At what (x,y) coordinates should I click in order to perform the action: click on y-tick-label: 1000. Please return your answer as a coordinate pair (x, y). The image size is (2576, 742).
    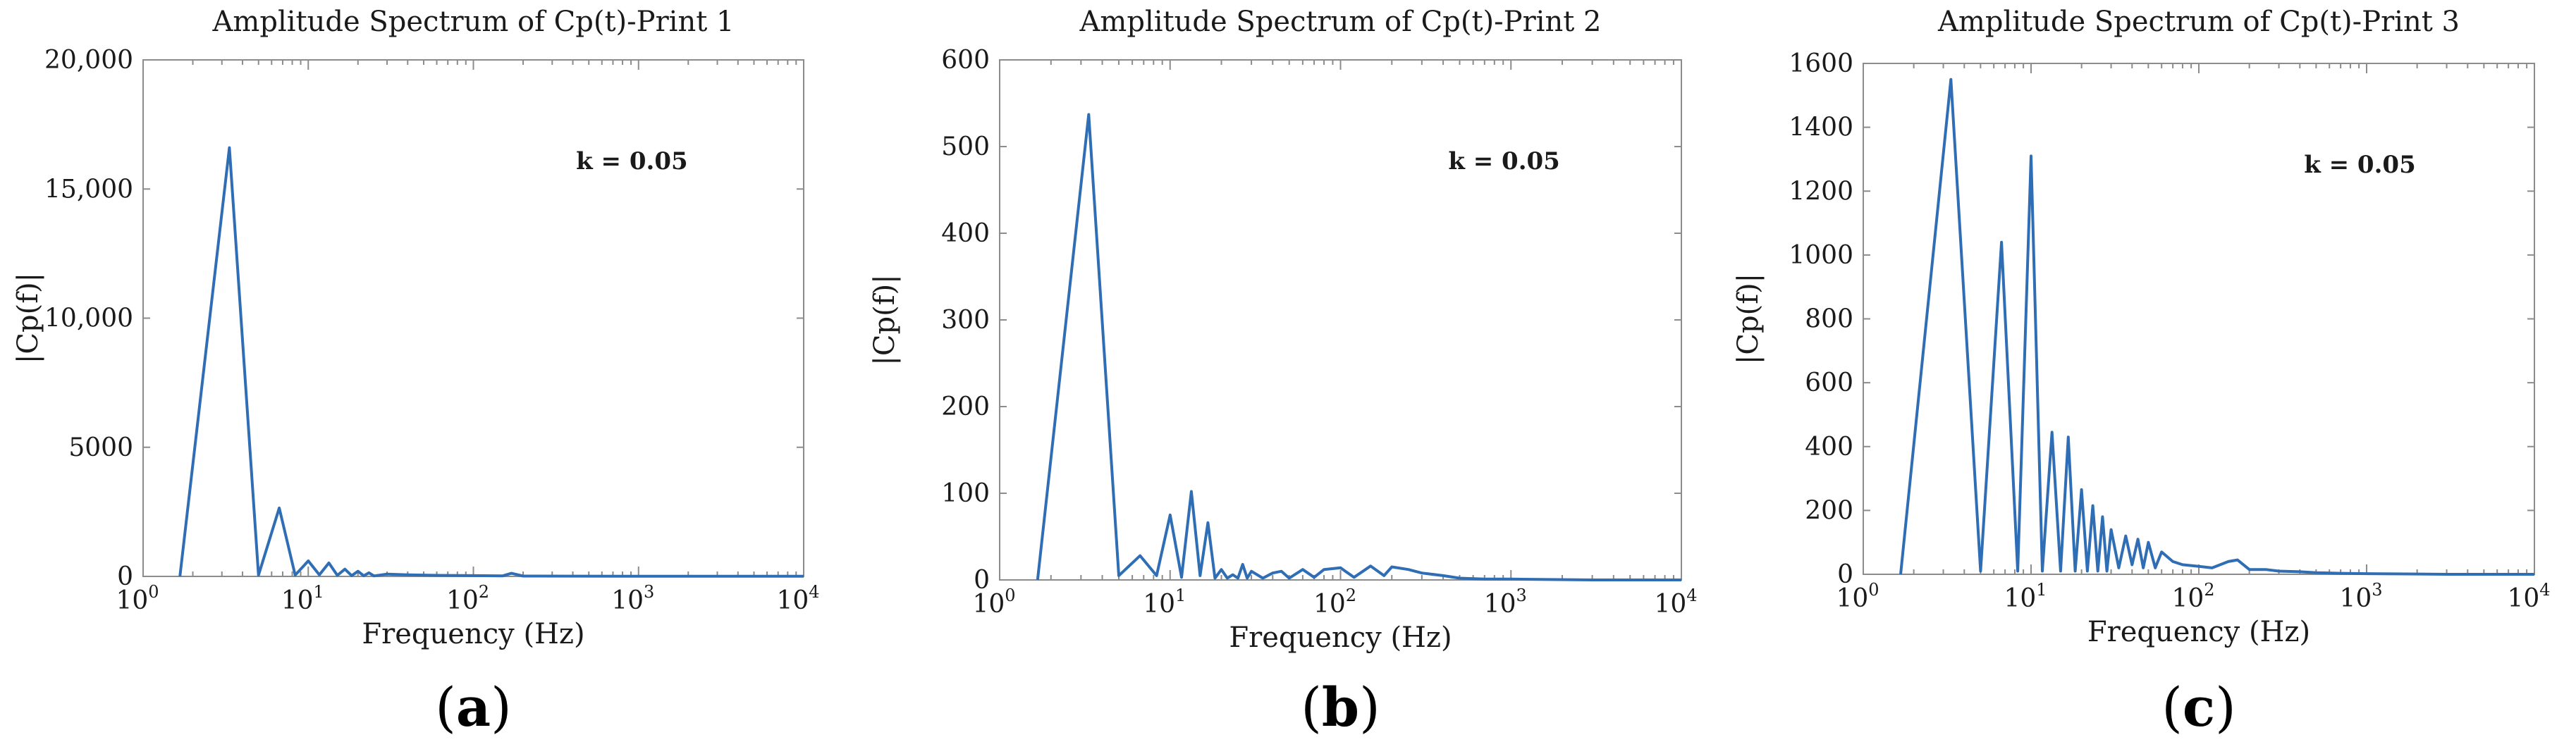
    Looking at the image, I should click on (1821, 256).